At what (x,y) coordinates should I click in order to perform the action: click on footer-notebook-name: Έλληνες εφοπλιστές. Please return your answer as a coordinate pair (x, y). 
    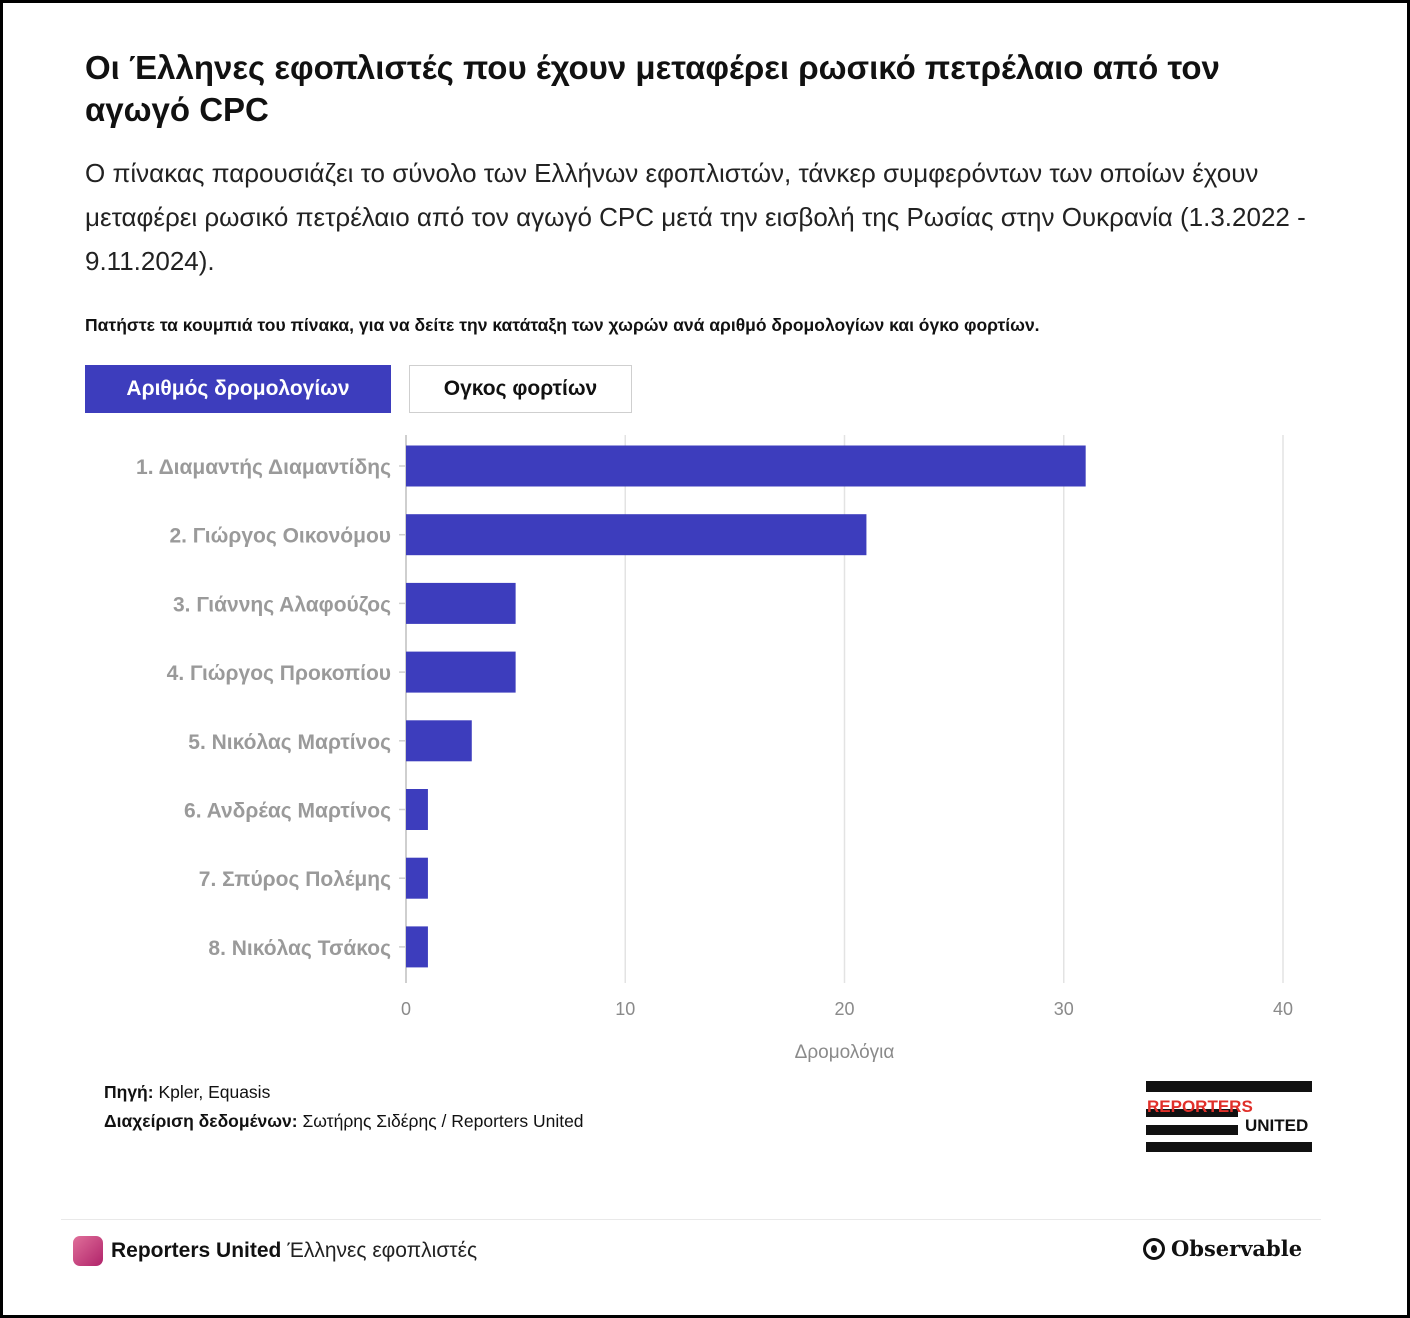
    Looking at the image, I should click on (382, 1250).